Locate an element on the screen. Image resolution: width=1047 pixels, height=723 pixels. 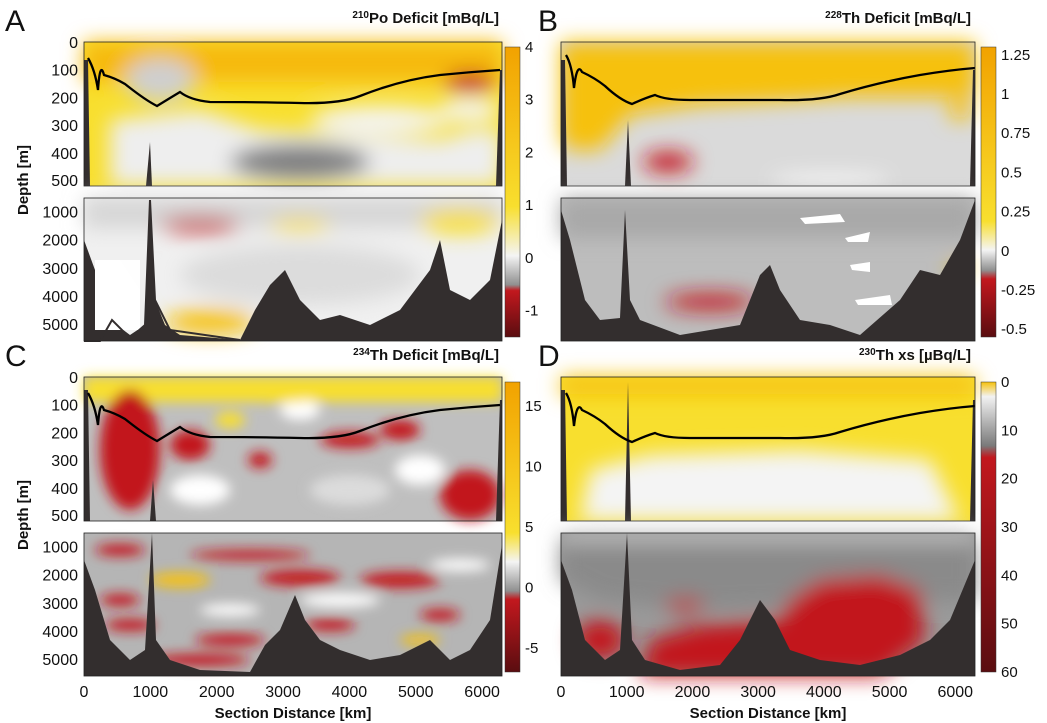
panel-d-lower-field is located at coordinates (768, 604).